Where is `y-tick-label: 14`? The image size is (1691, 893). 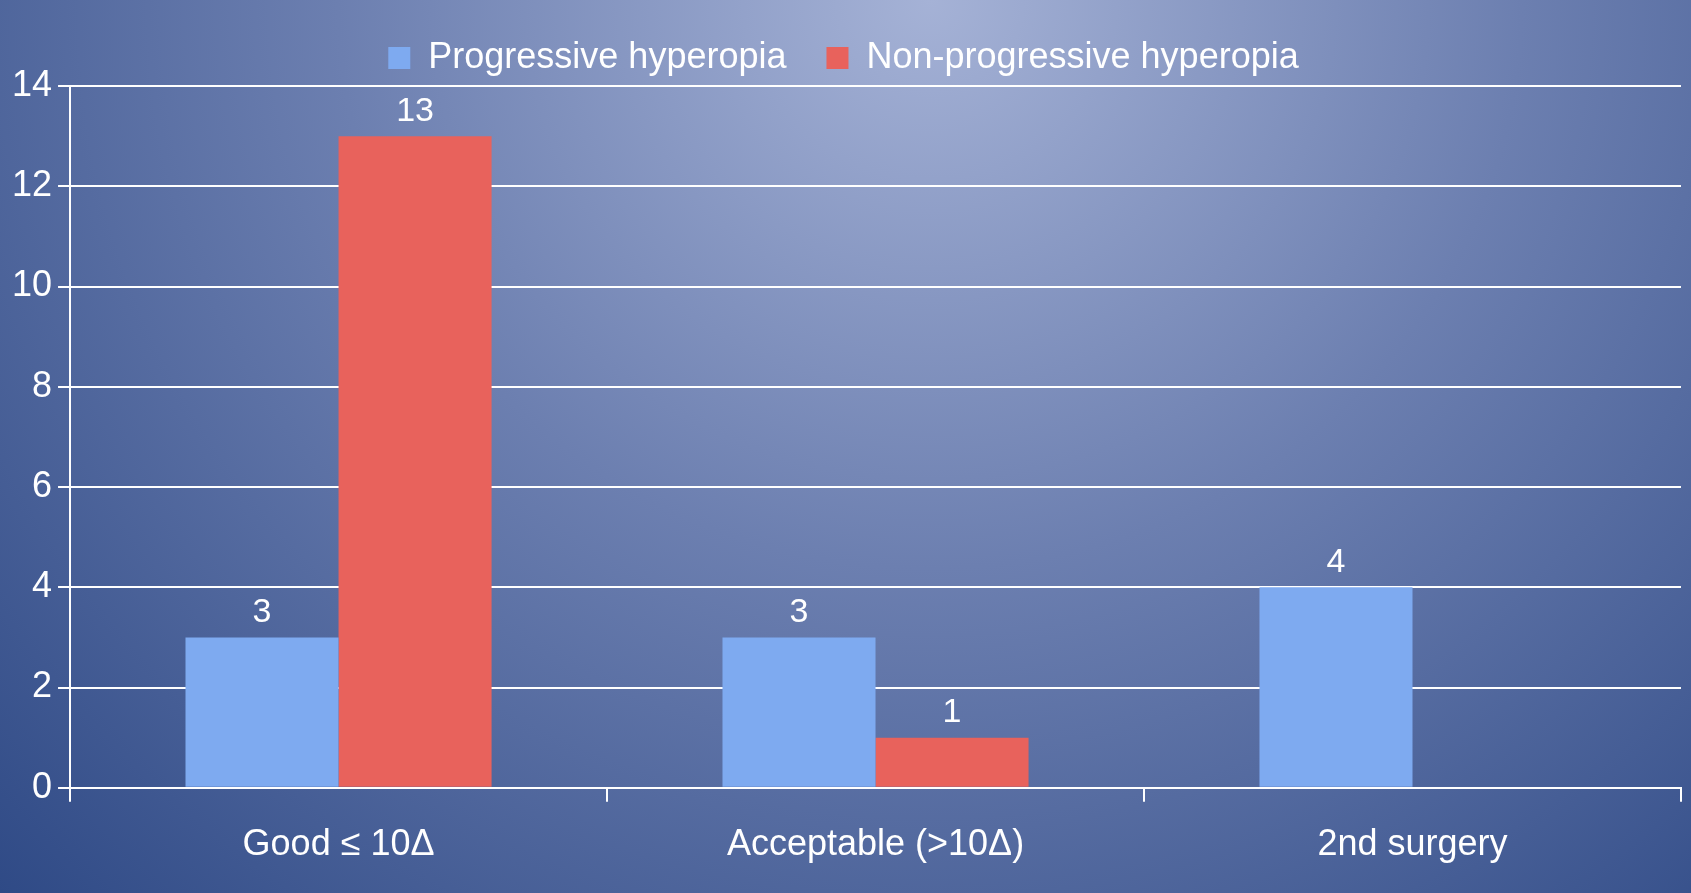
y-tick-label: 14 is located at coordinates (32, 83).